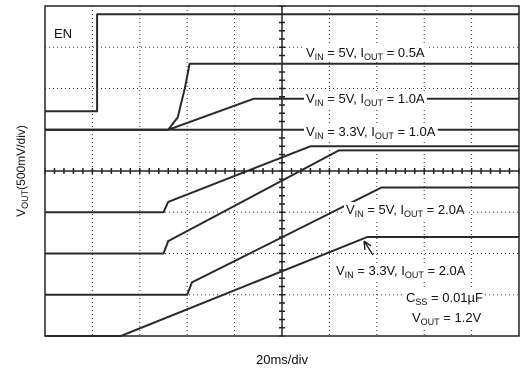 The width and height of the screenshot is (524, 374). I want to click on series-label-5: VIN = 3.3V, IOUT = 2.0A, so click(401, 271).